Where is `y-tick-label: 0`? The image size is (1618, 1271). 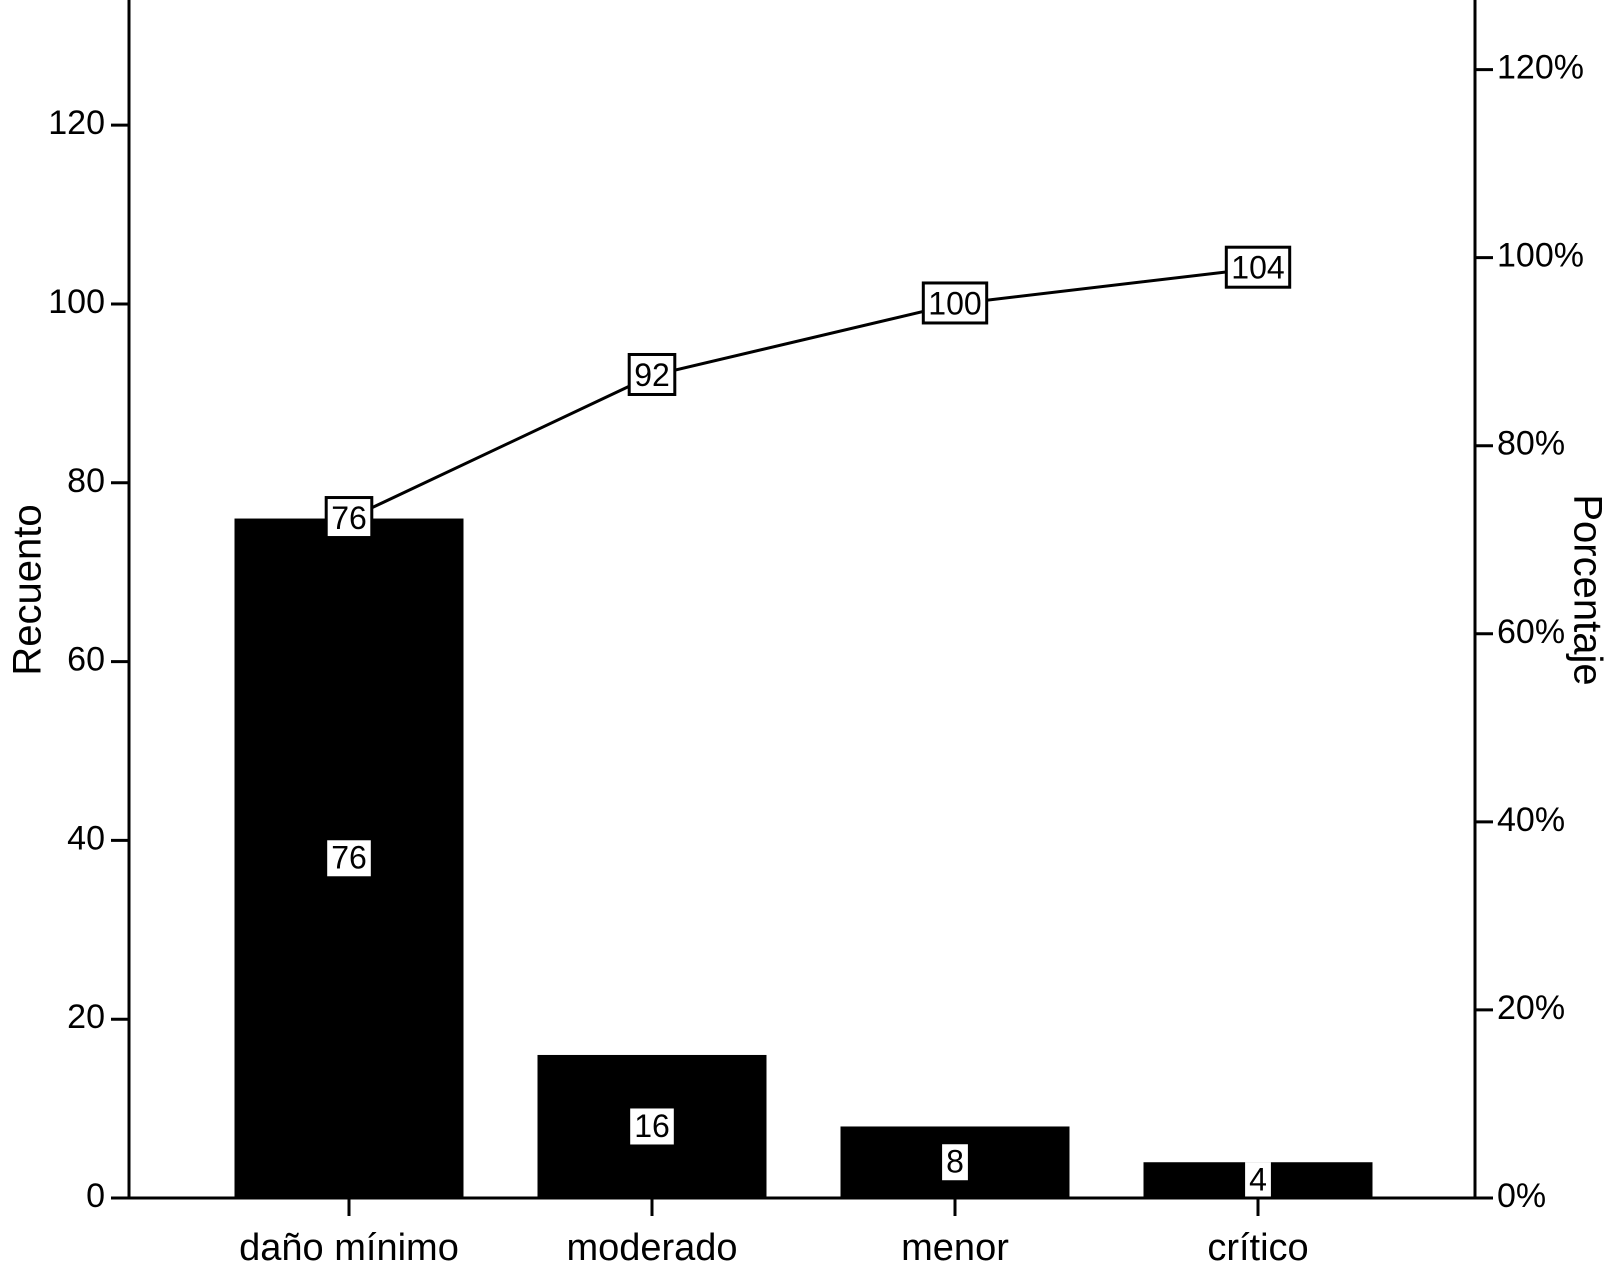
y-tick-label: 0 is located at coordinates (95, 1196).